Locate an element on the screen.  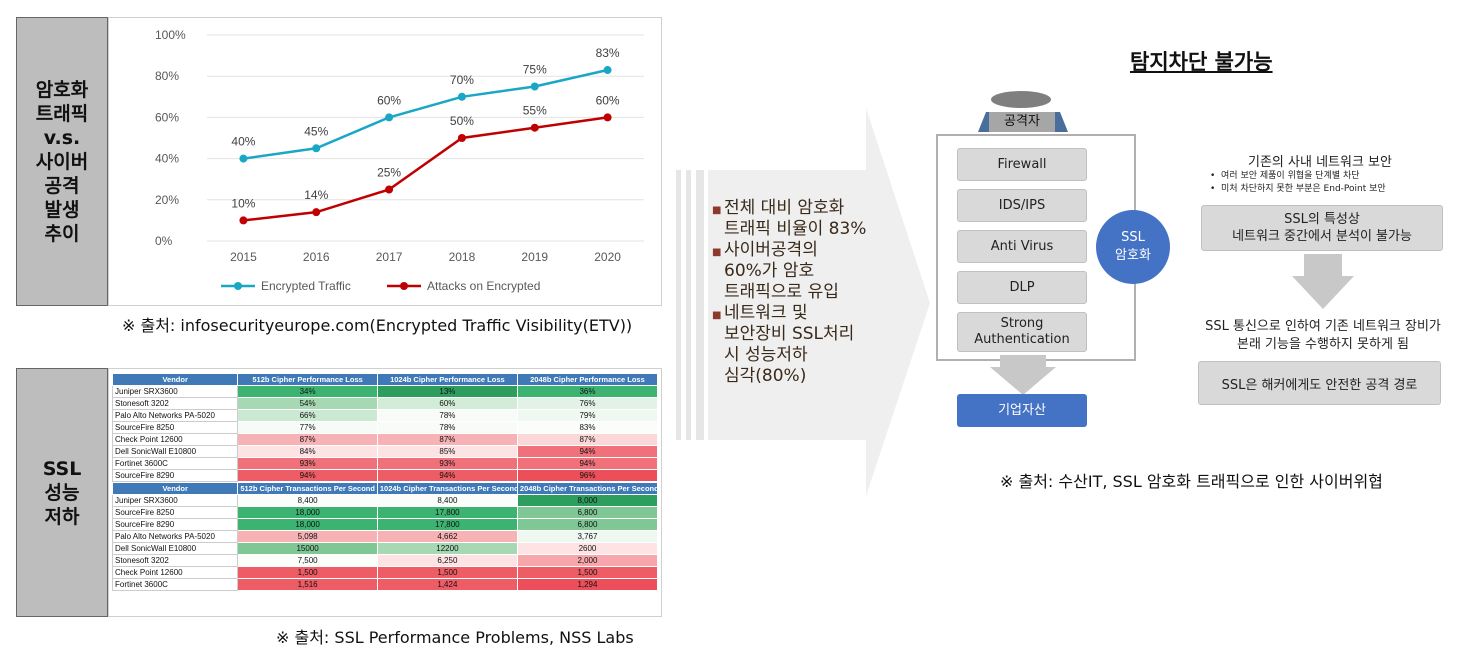
x-tick-label: 2017 is located at coordinates (389, 257).